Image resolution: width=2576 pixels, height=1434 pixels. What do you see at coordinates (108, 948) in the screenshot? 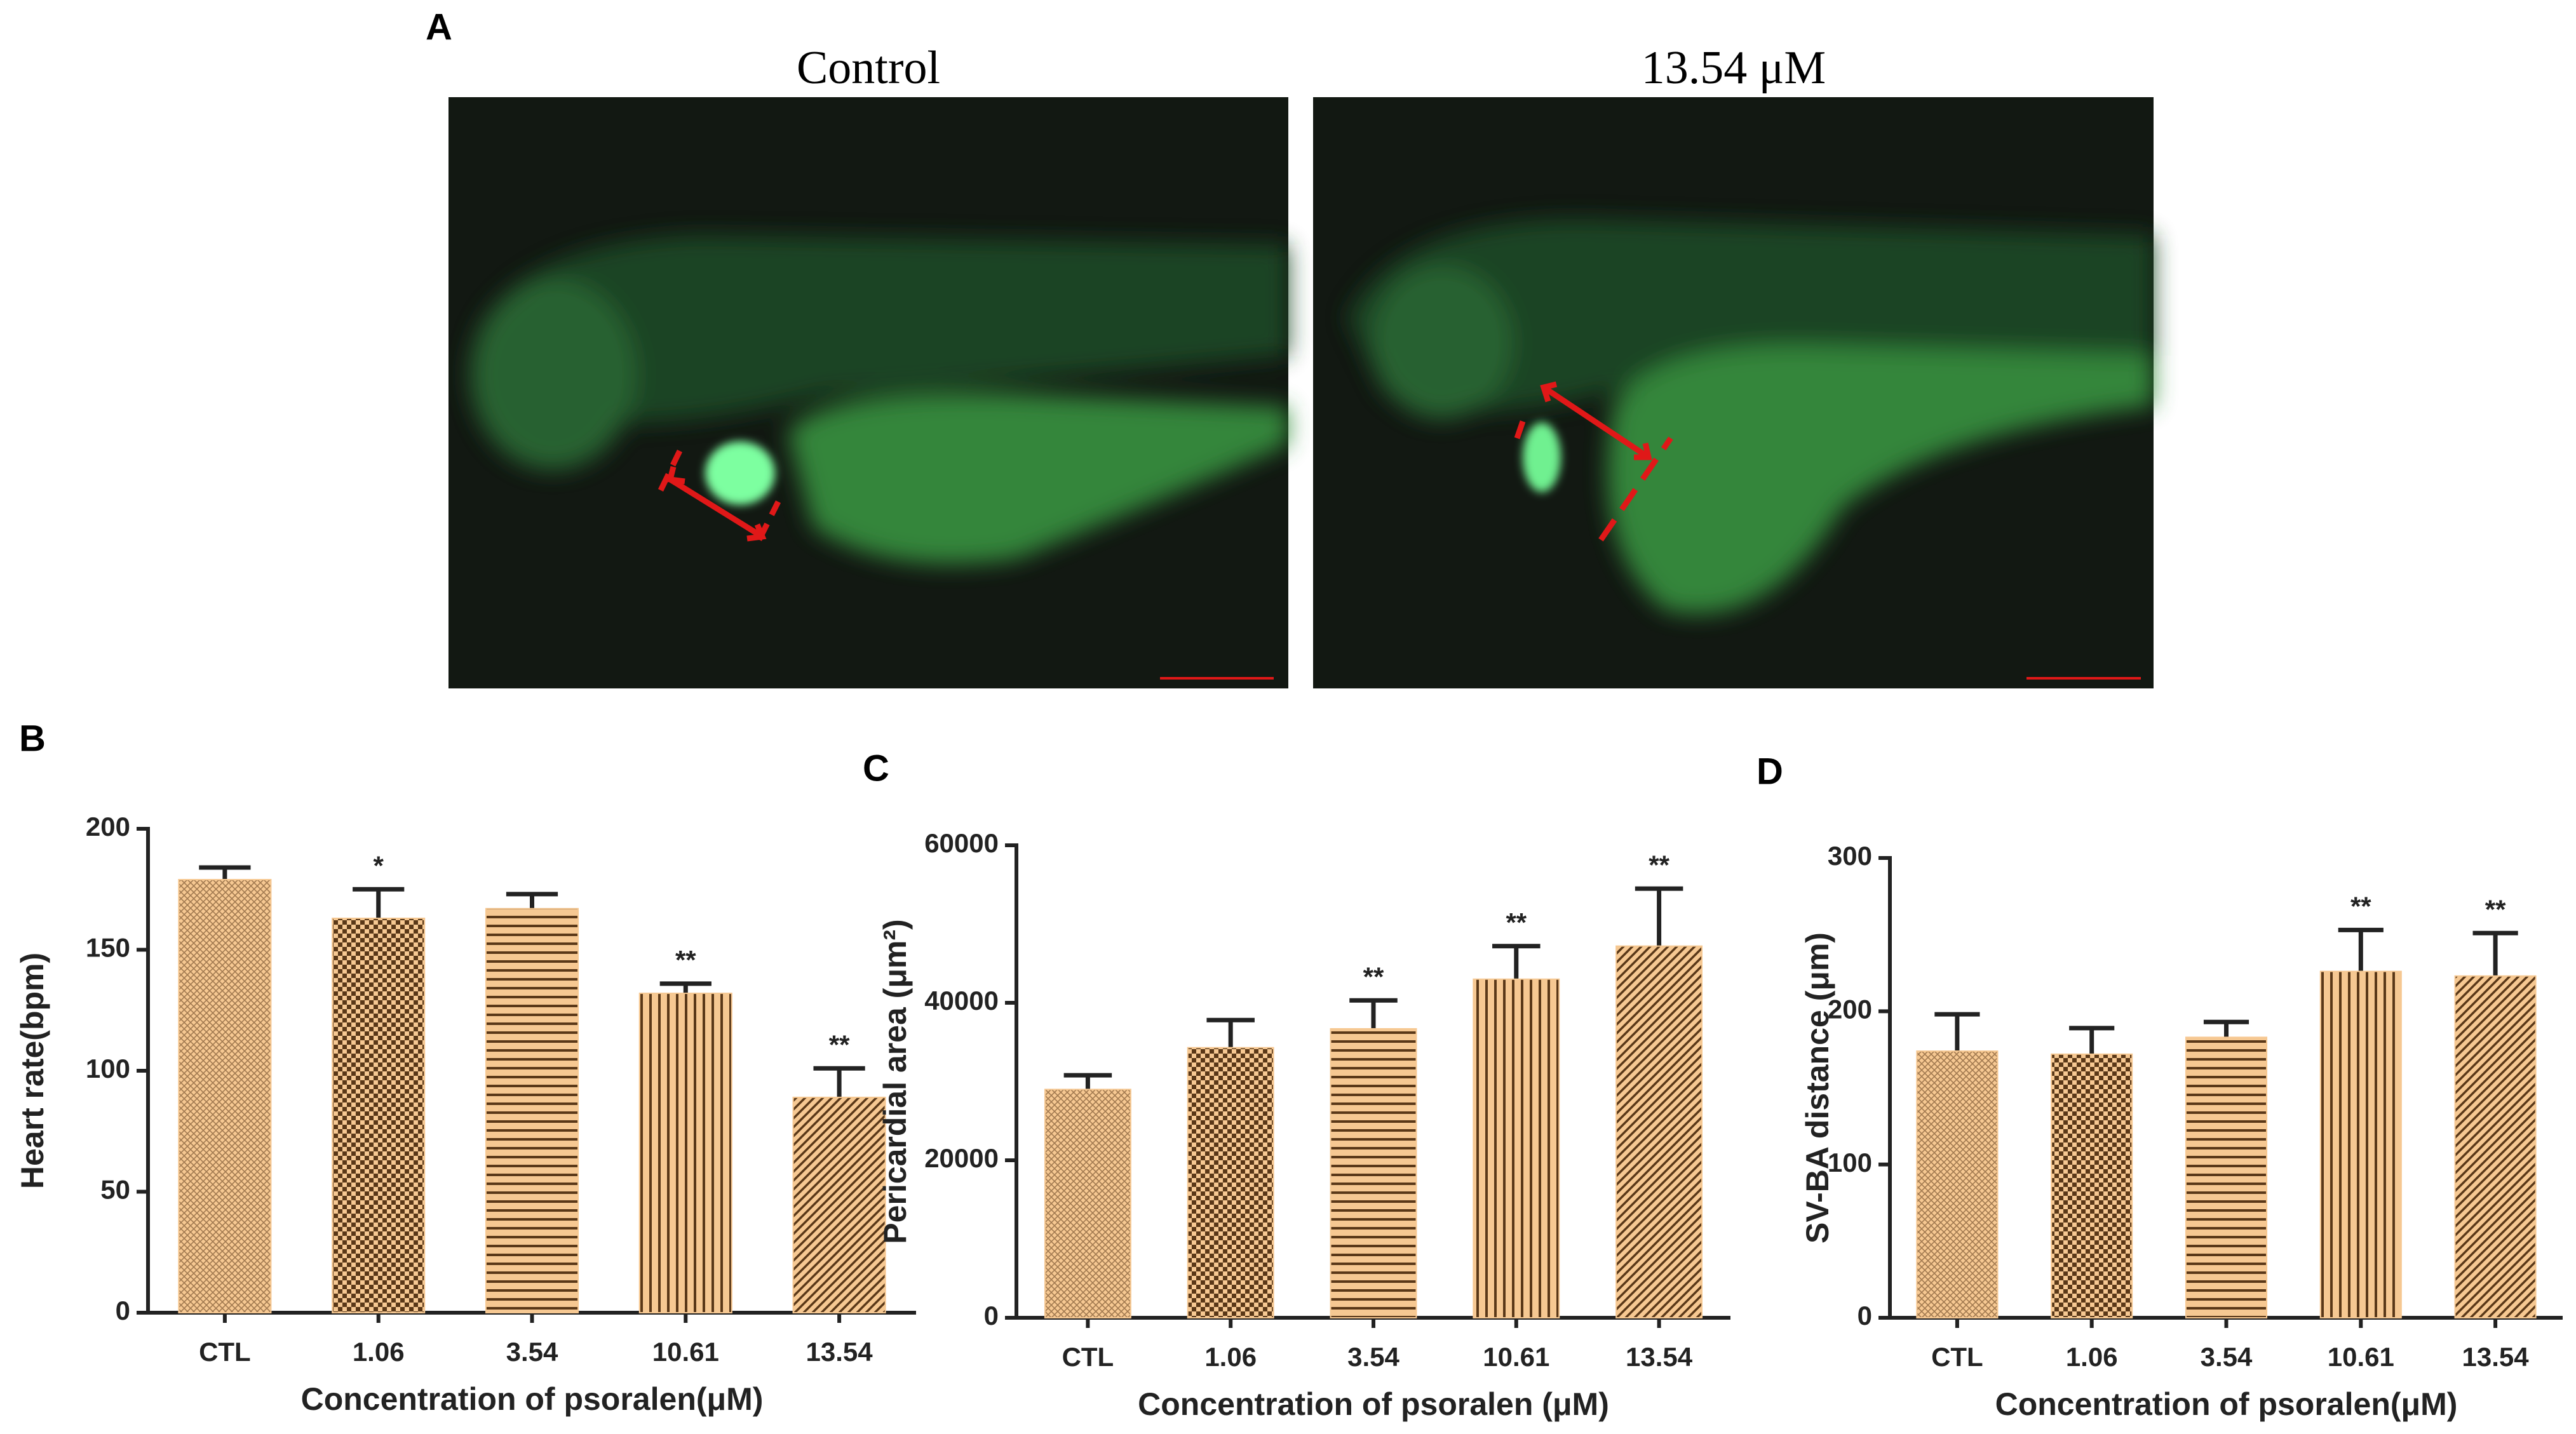
I see `y-tick-label: 150` at bounding box center [108, 948].